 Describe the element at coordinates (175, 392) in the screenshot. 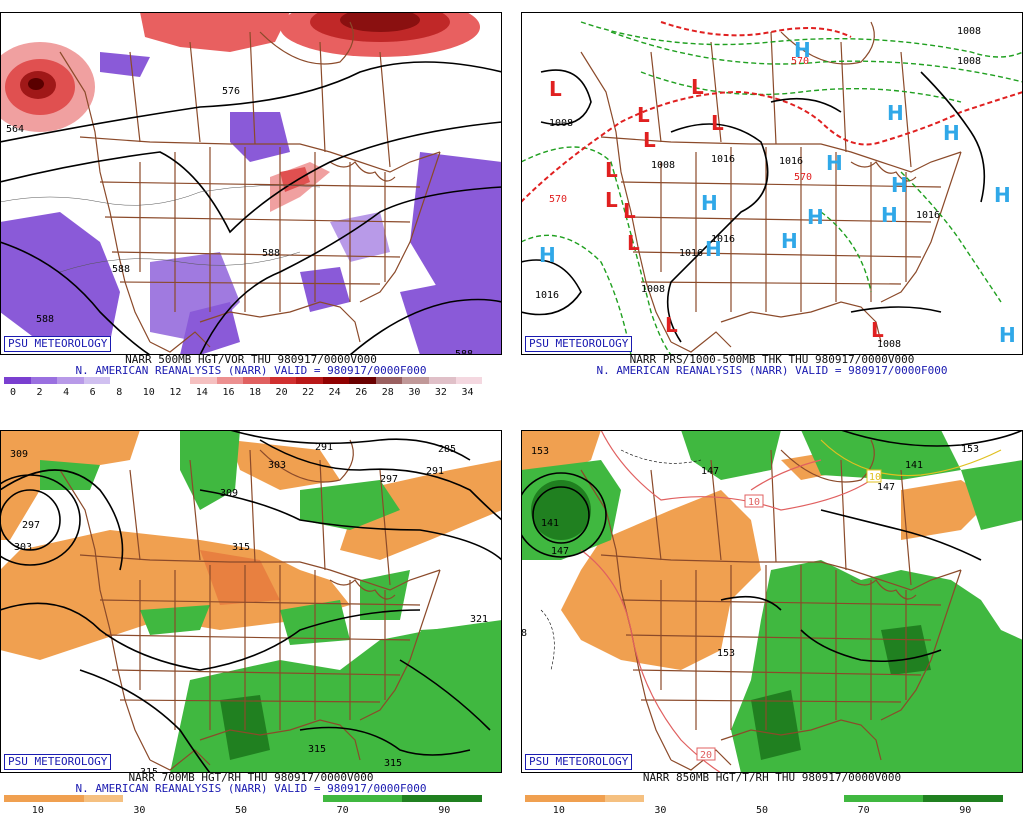

I see `colorbar-tick-label: 12` at that location.